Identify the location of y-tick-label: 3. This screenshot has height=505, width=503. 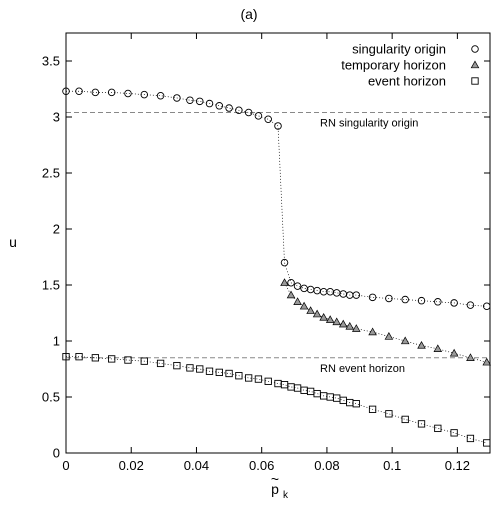
(56, 117).